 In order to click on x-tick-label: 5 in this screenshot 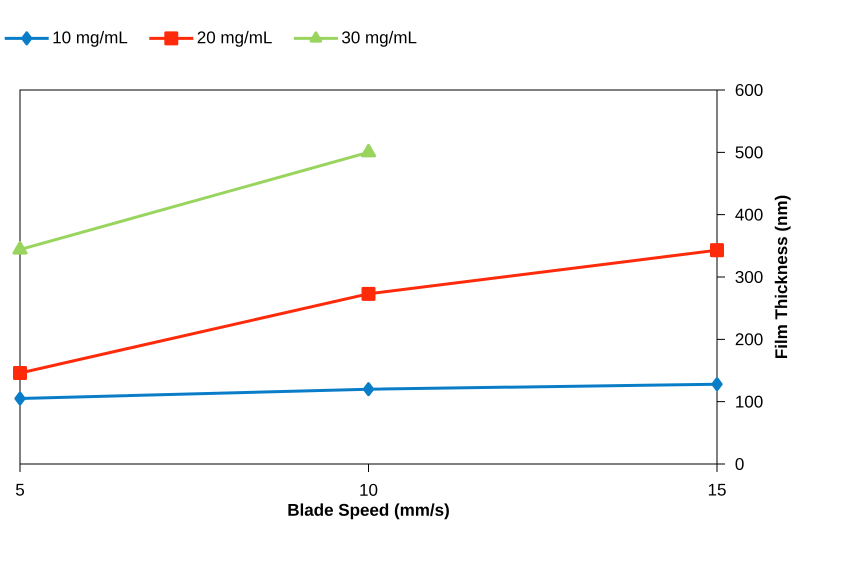, I will do `click(20, 490)`.